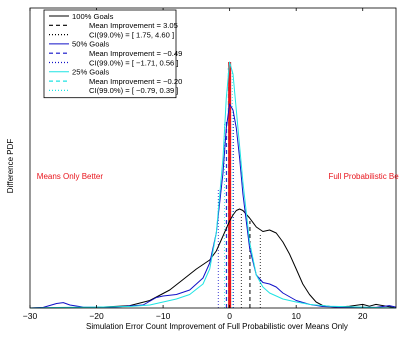 The image size is (399, 337). What do you see at coordinates (90, 72) in the screenshot?
I see `legend-entry-label: 25% Goals` at bounding box center [90, 72].